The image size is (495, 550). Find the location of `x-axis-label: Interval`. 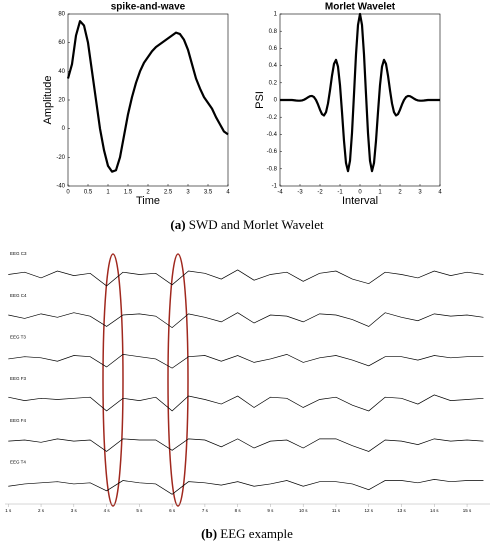

x-axis-label: Interval is located at coordinates (360, 201).